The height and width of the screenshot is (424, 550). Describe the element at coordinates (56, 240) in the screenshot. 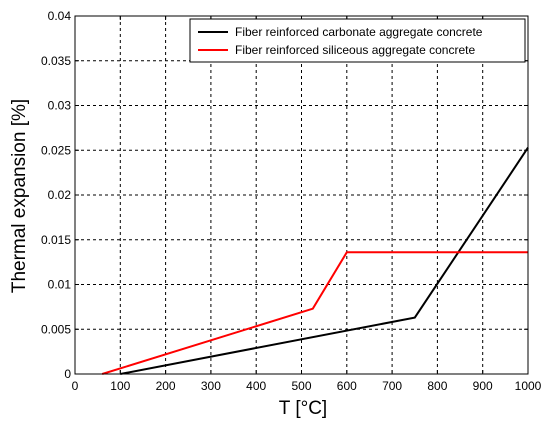

I see `y-tick-label: 0.015` at that location.